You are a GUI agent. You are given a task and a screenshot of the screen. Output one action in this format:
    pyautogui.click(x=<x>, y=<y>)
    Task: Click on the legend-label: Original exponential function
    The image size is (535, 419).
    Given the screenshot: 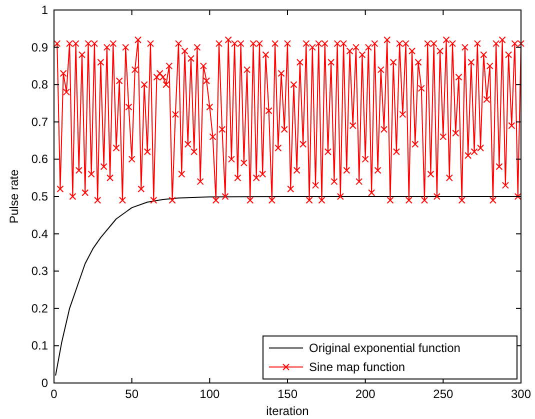 What is the action you would take?
    pyautogui.click(x=384, y=348)
    